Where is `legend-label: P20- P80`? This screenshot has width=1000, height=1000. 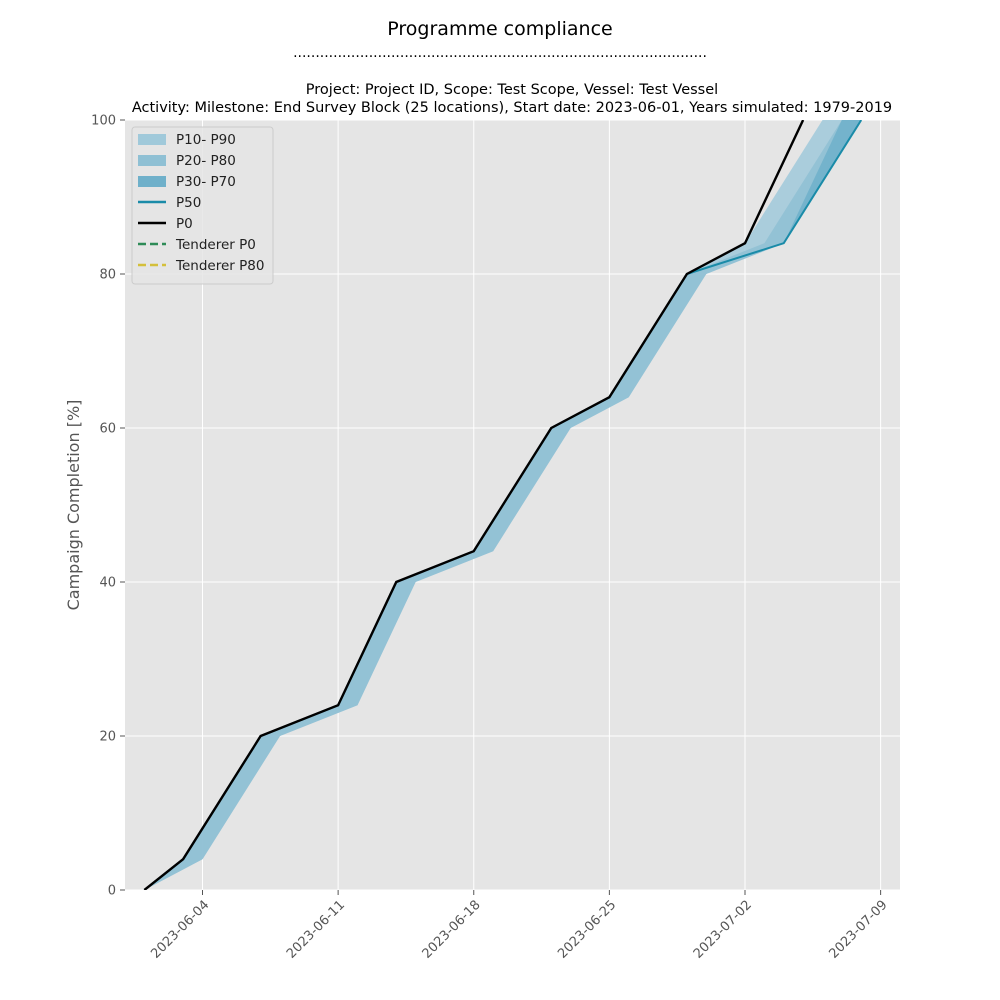
legend-label: P20- P80 is located at coordinates (206, 161).